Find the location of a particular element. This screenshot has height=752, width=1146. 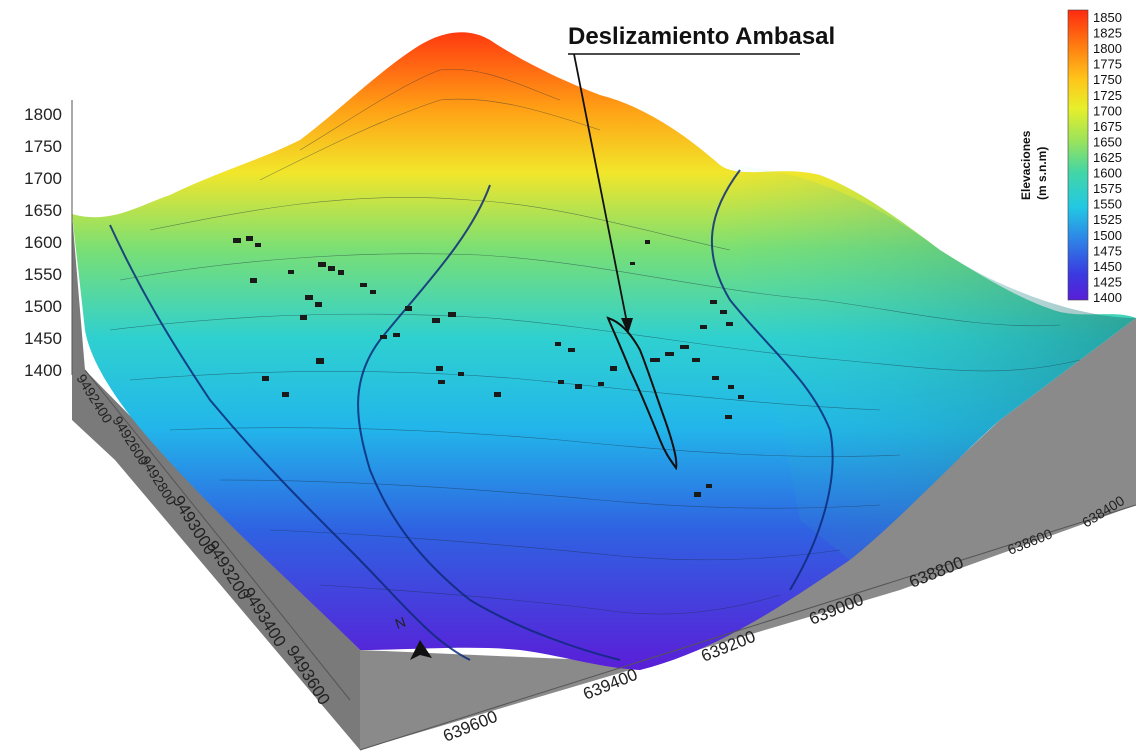

colorbar-ramp is located at coordinates (1078, 155).